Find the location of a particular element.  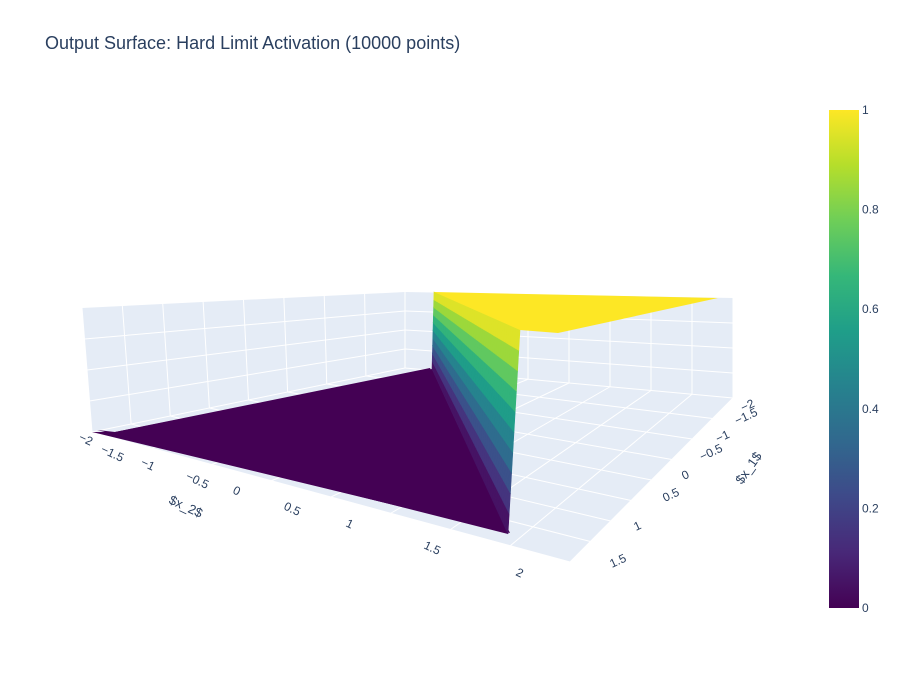

x1-tick-label: −1 is located at coordinates (722, 436).